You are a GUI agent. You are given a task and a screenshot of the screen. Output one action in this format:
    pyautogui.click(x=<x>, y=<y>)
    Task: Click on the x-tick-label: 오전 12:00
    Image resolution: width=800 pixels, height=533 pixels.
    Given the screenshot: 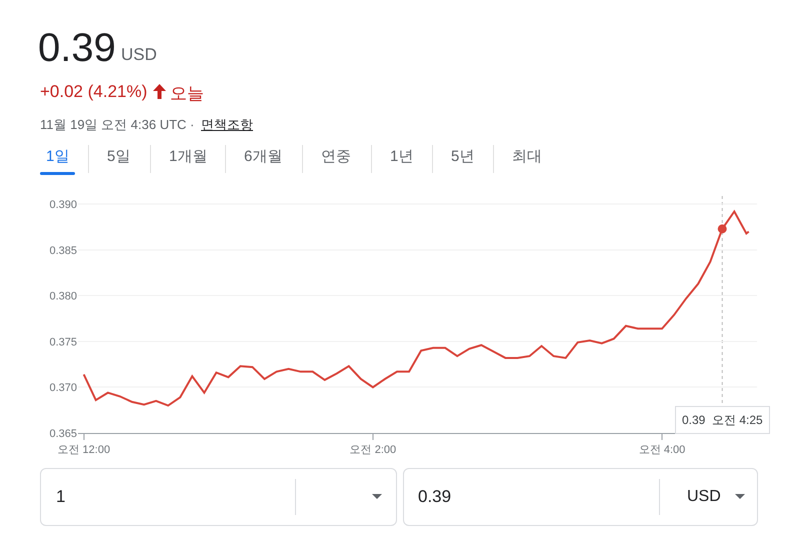 What is the action you would take?
    pyautogui.click(x=83, y=450)
    